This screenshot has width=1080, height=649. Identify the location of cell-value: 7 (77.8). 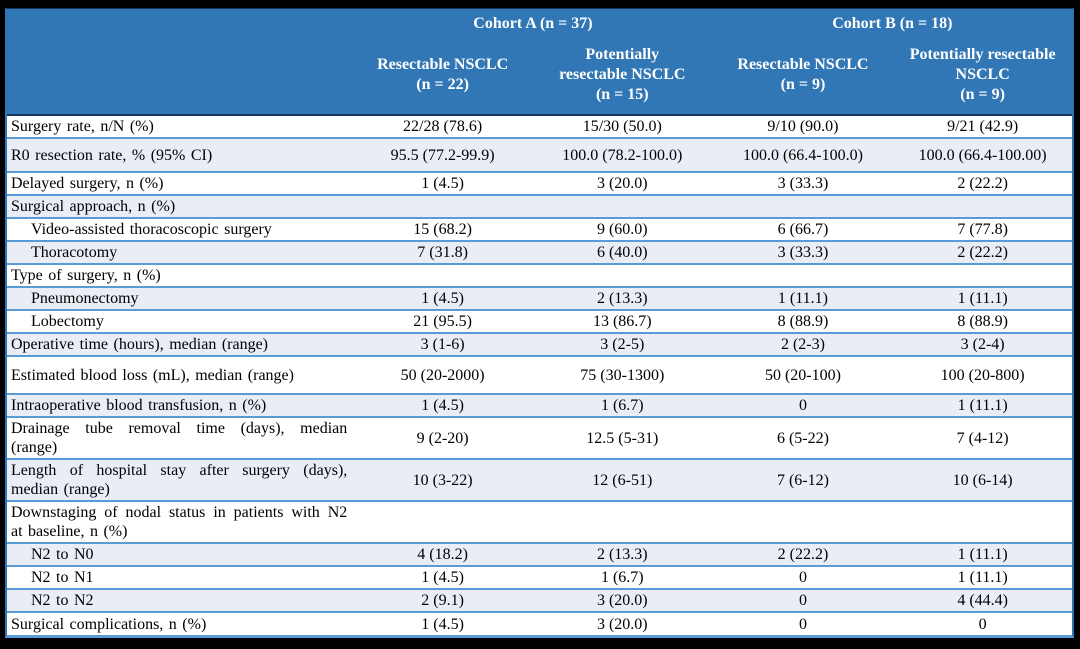
(982, 229).